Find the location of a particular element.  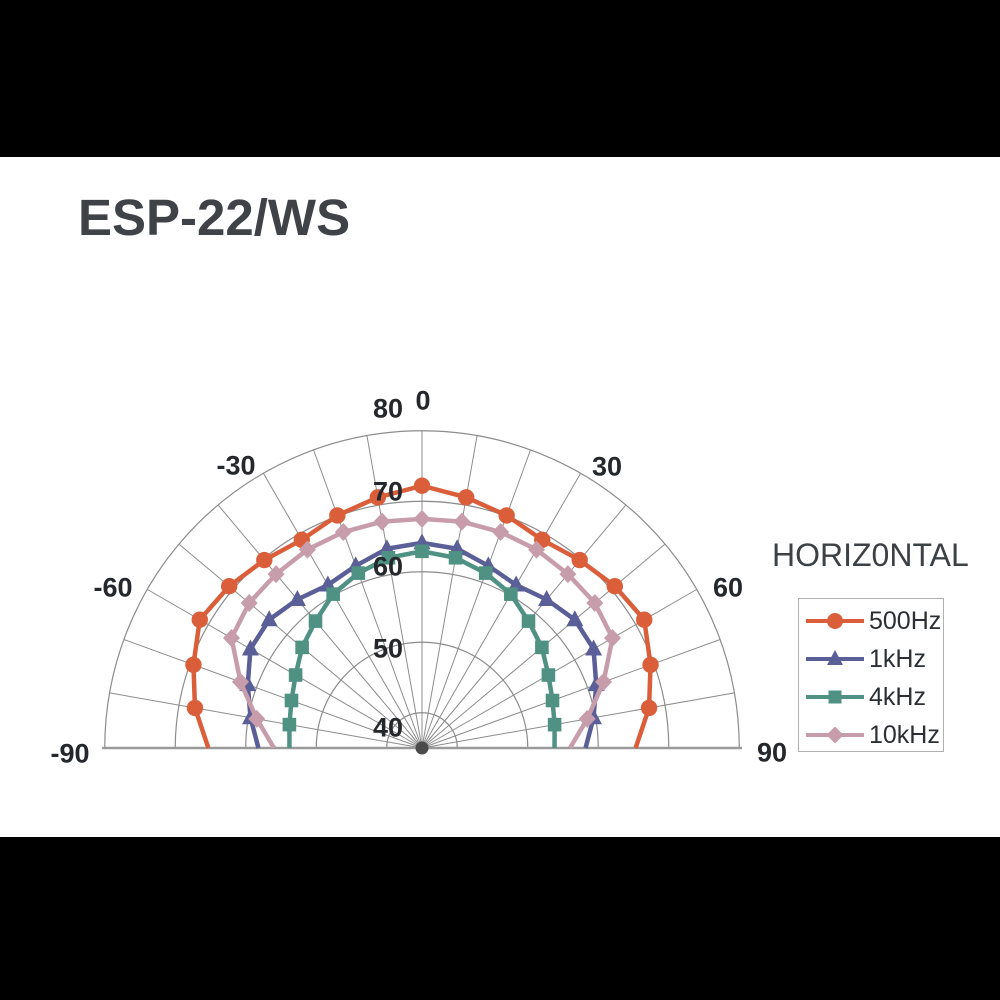

radial-tick-label-50: 50 is located at coordinates (388, 648).